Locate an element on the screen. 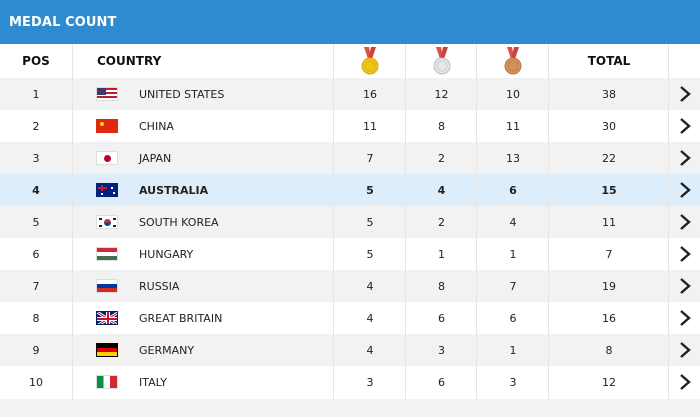  table-footer-strip is located at coordinates (350, 408).